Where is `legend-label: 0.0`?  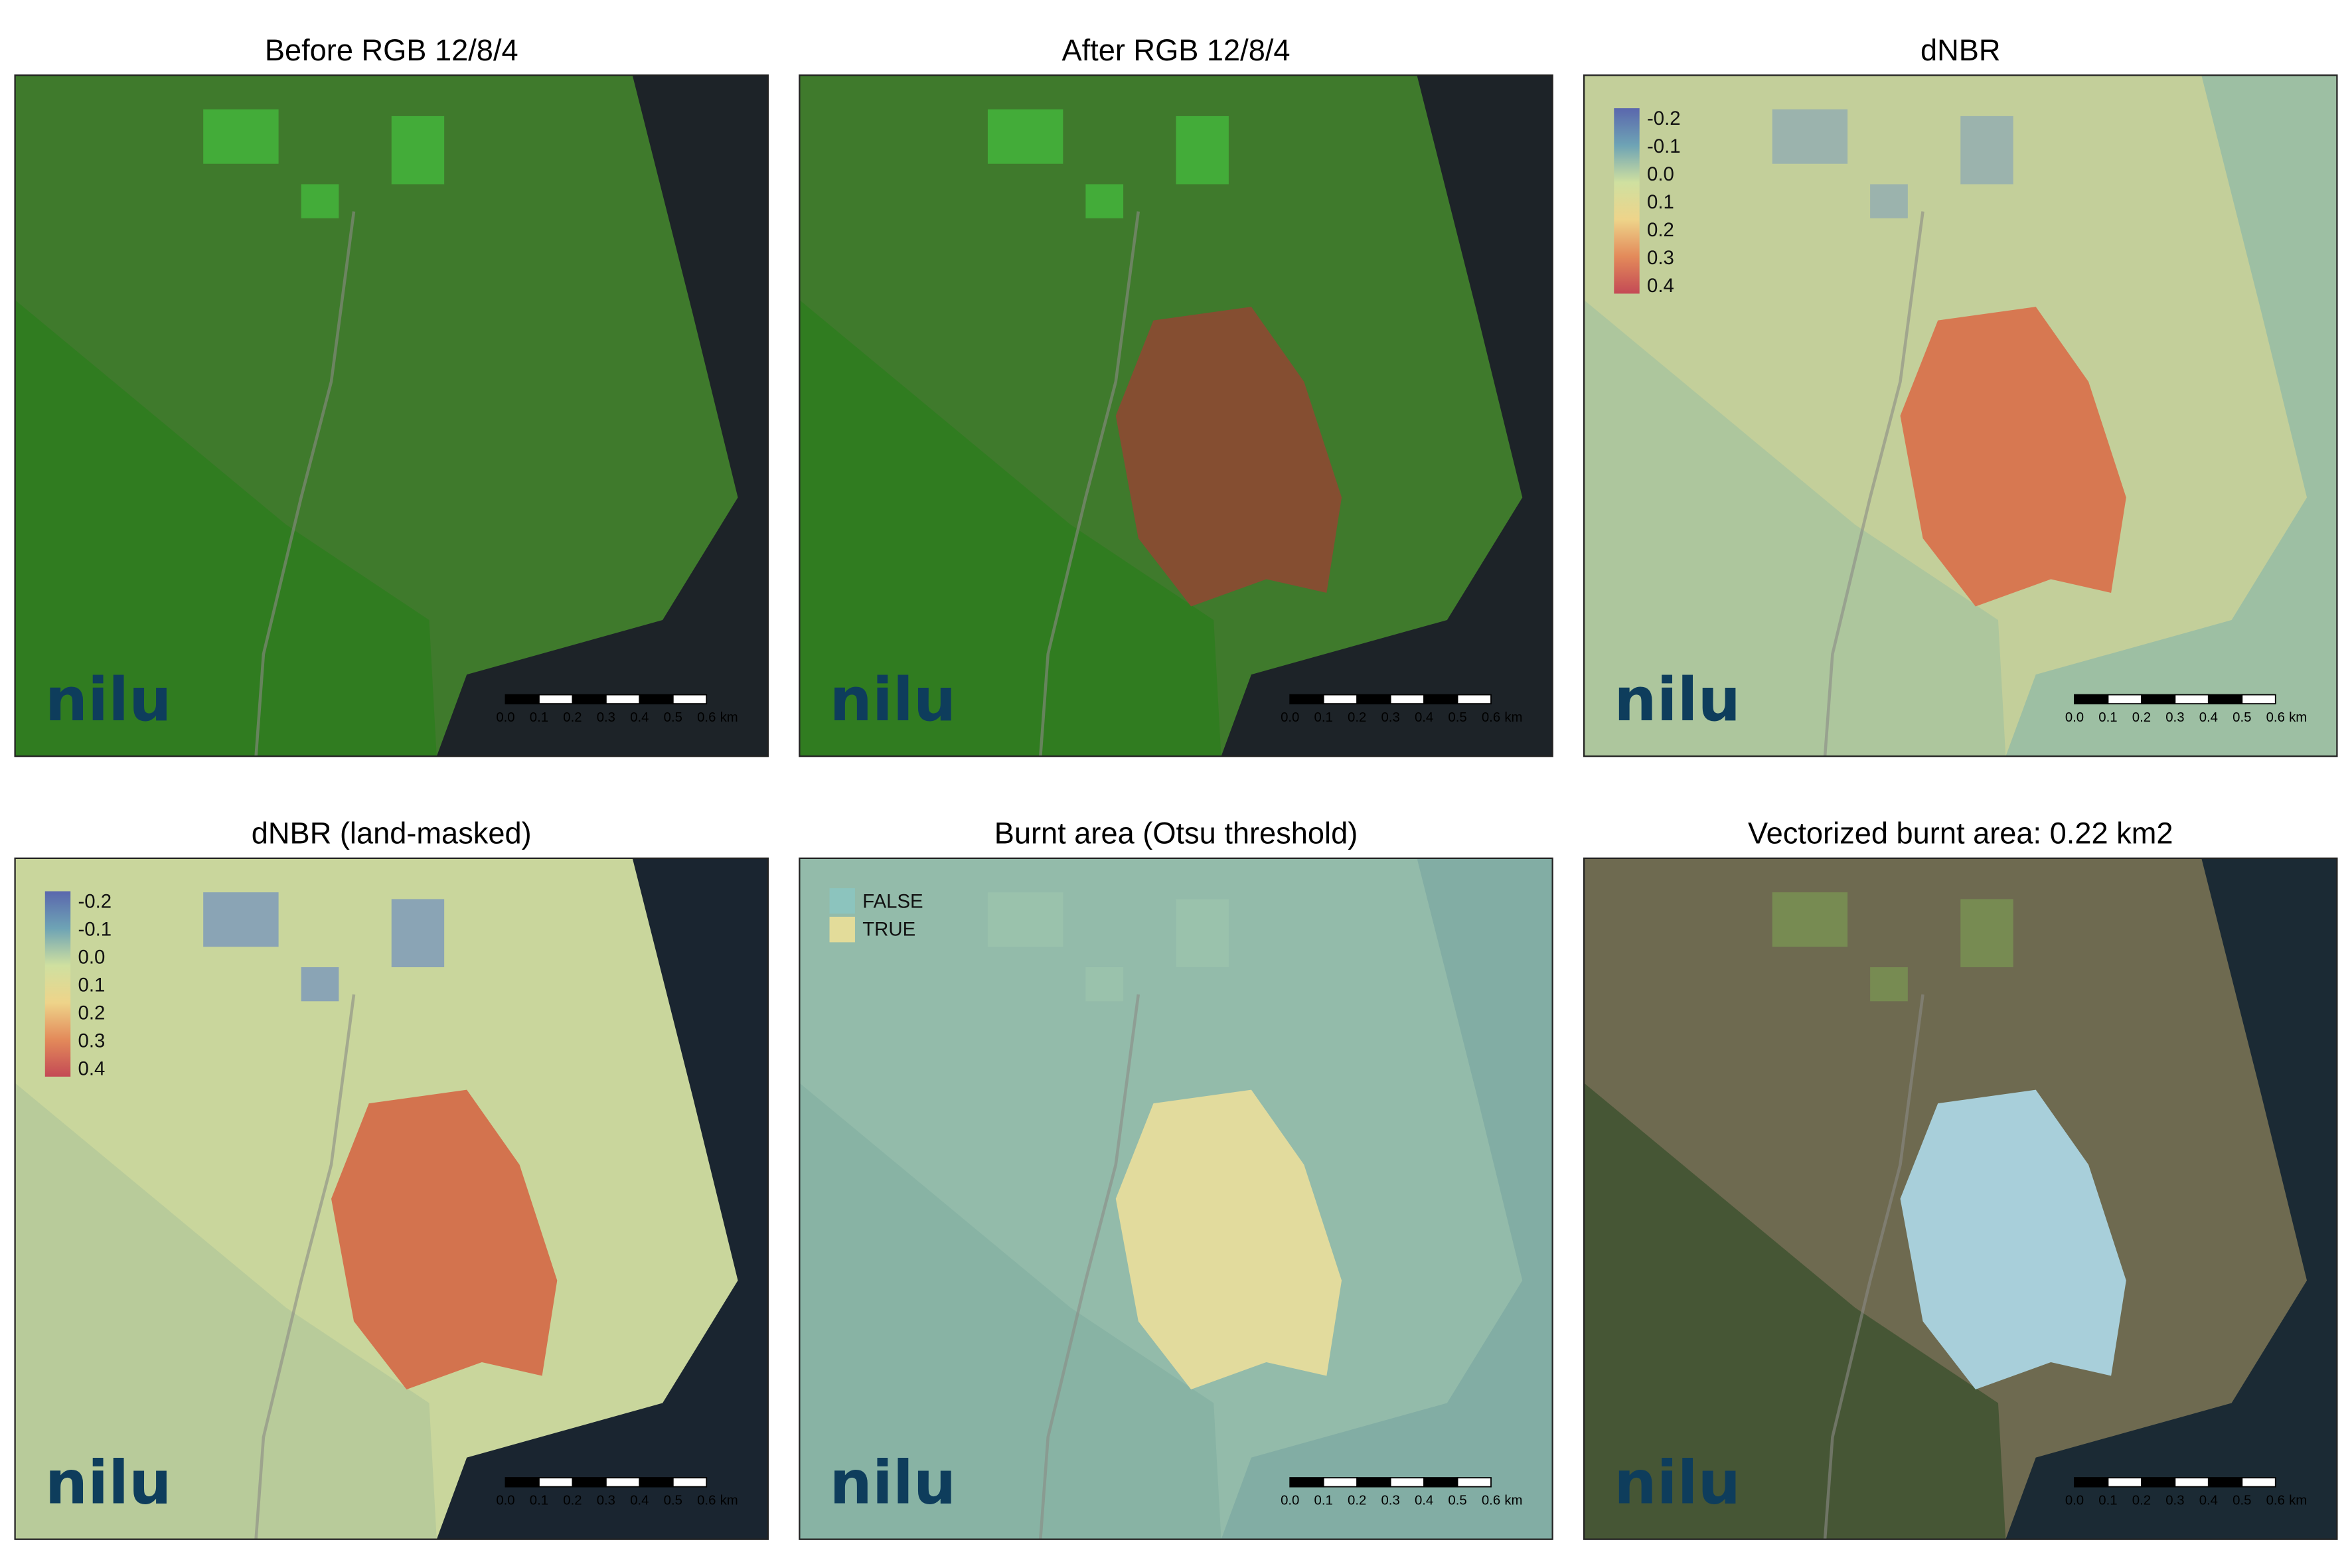
legend-label: 0.0 is located at coordinates (91, 957).